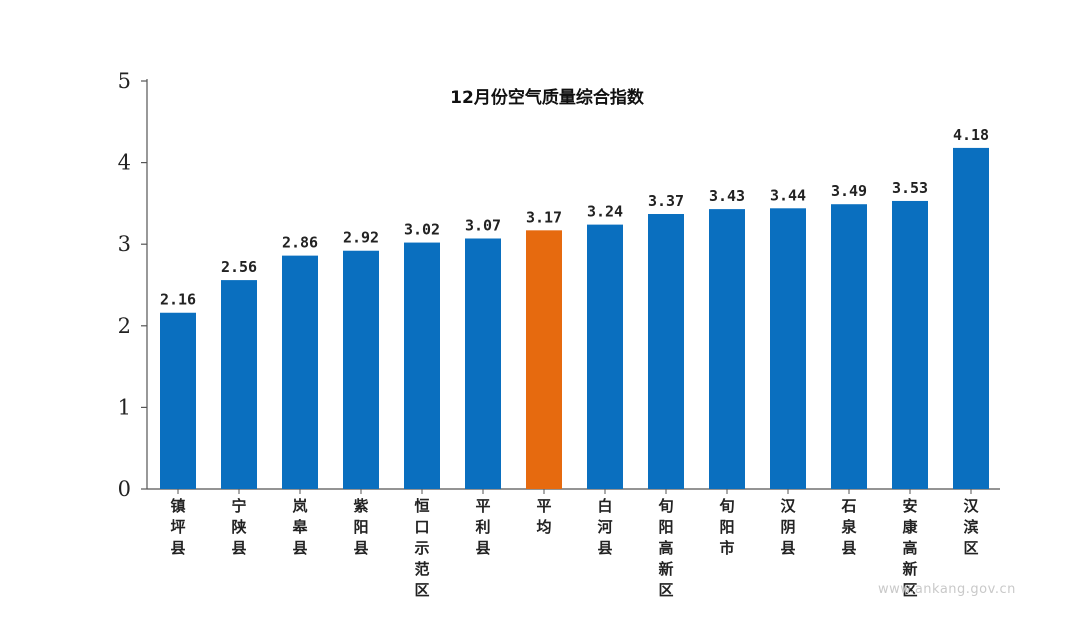 This screenshot has height=620, width=1065. Describe the element at coordinates (421, 548) in the screenshot. I see `x-category-label: 恒口示范区` at that location.